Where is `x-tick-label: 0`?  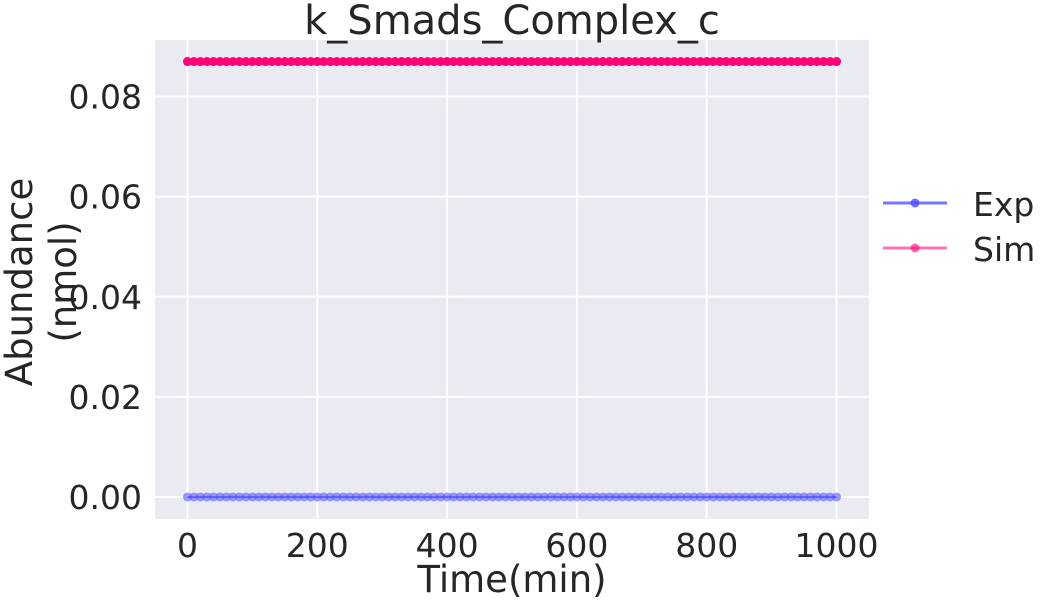
x-tick-label: 0 is located at coordinates (187, 545).